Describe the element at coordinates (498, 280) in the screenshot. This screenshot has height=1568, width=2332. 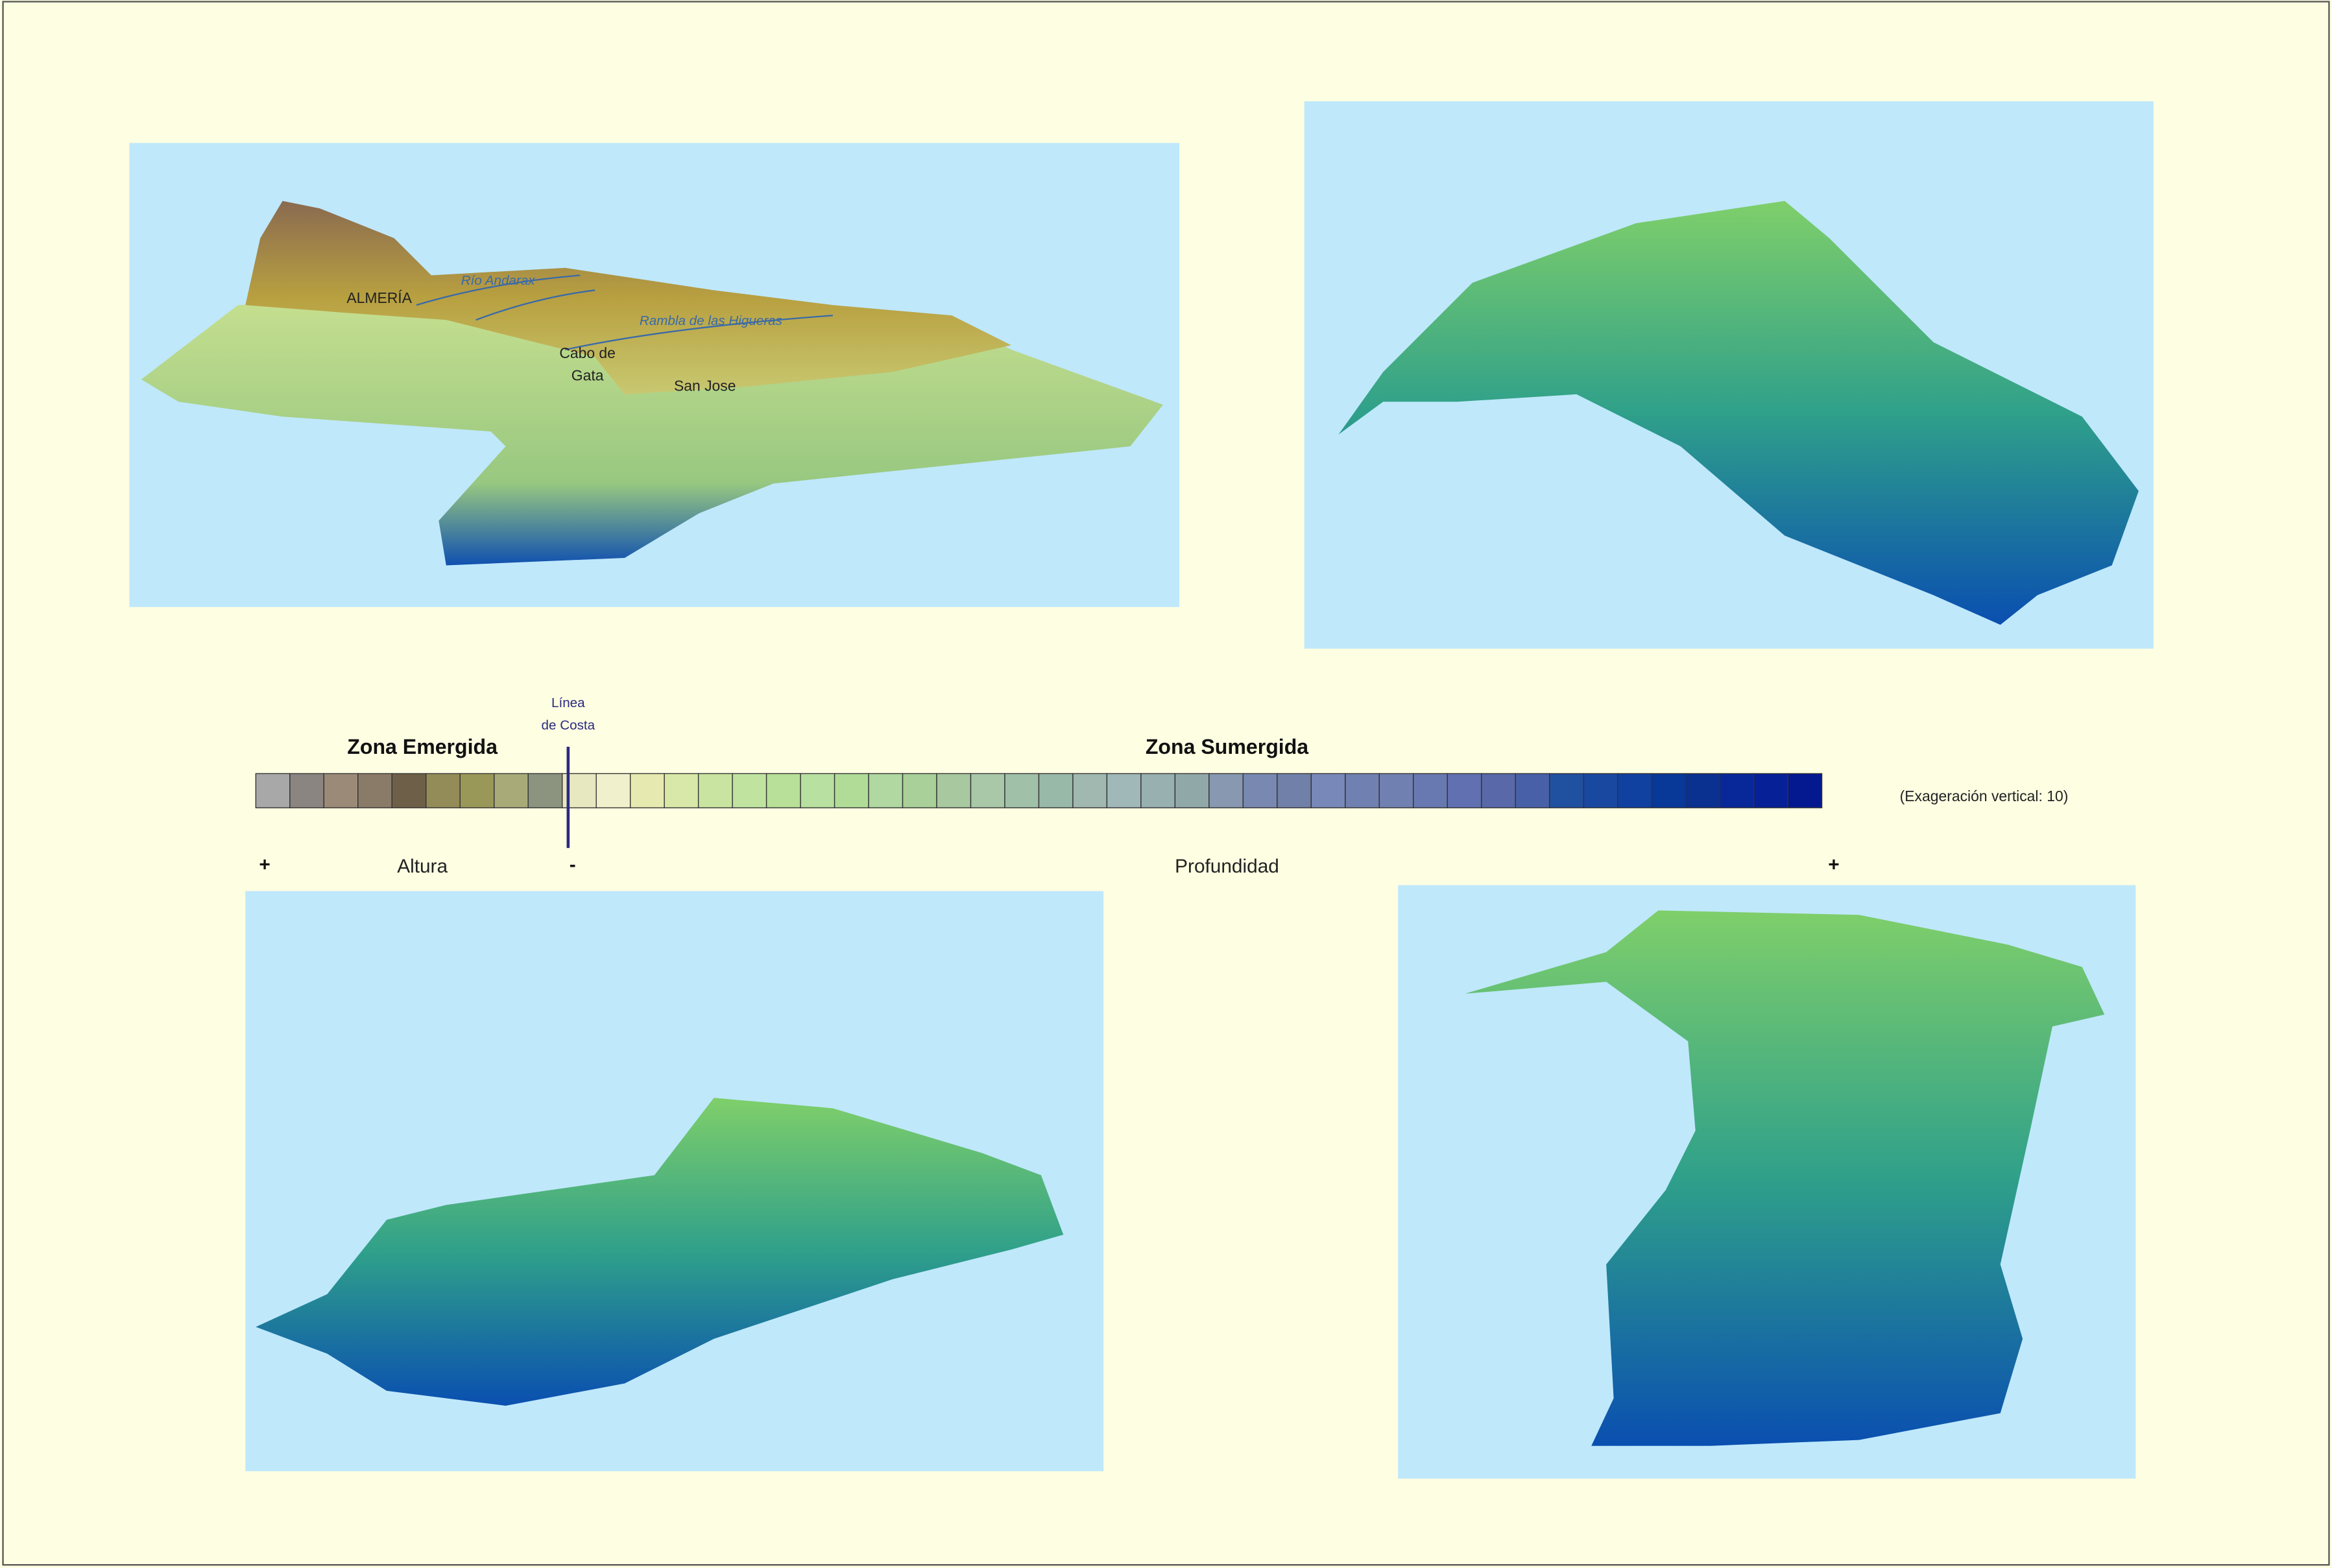
I see `river-label: Río Andarax` at that location.